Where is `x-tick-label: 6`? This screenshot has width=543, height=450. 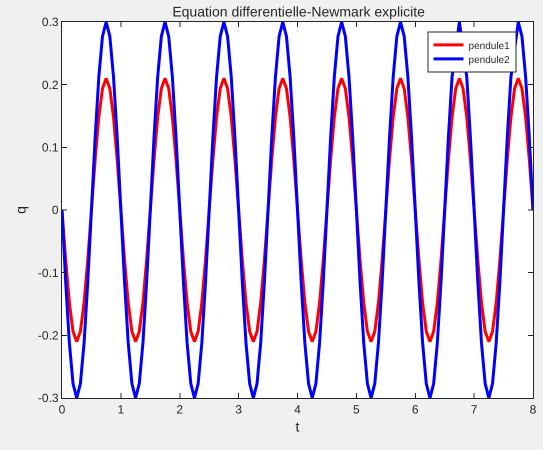
x-tick-label: 6 is located at coordinates (415, 409).